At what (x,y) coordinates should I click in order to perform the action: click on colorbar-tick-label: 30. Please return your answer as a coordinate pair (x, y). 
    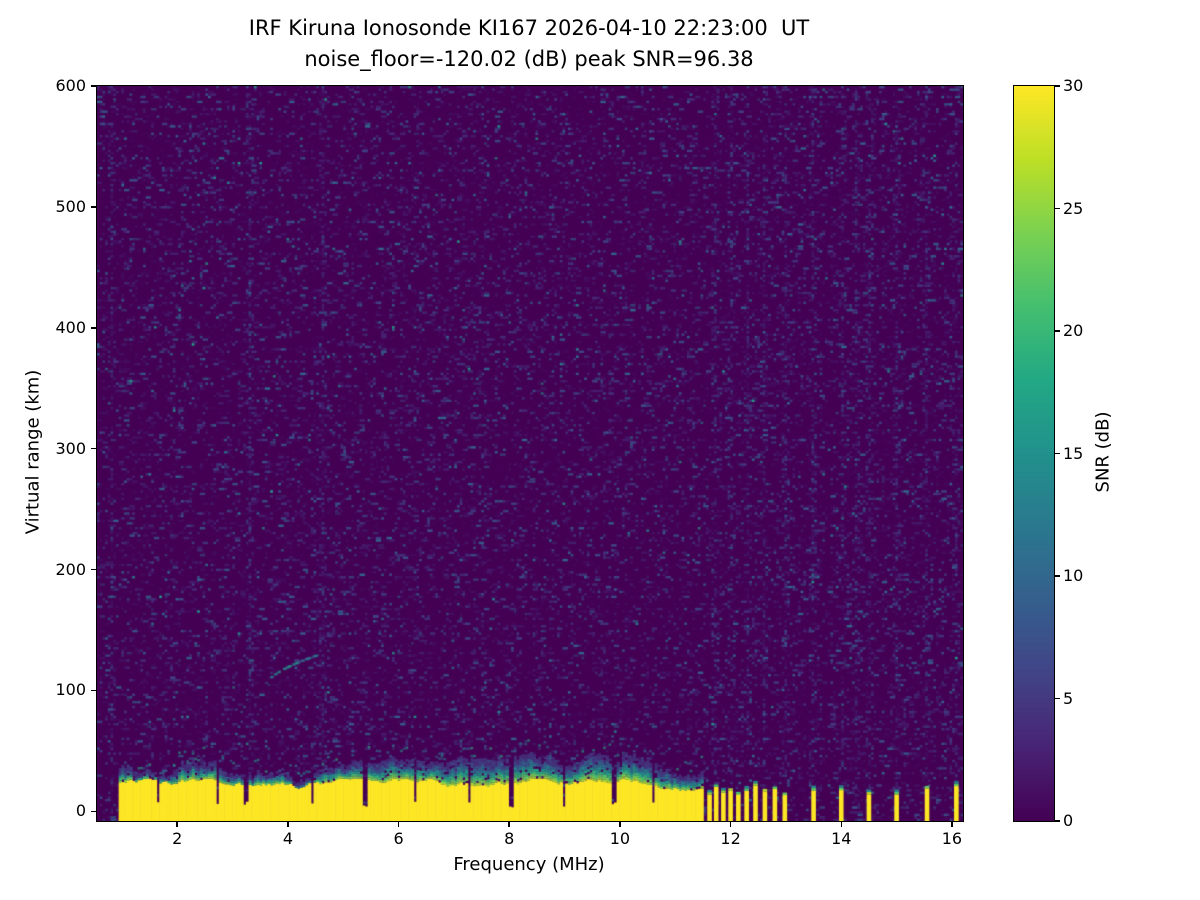
    Looking at the image, I should click on (1073, 85).